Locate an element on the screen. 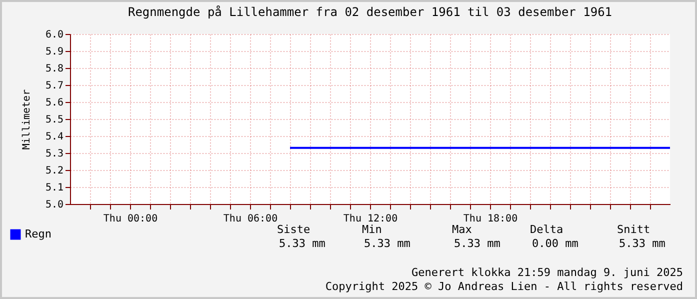 The width and height of the screenshot is (697, 299). y-axis-title: Millimeter is located at coordinates (26, 119).